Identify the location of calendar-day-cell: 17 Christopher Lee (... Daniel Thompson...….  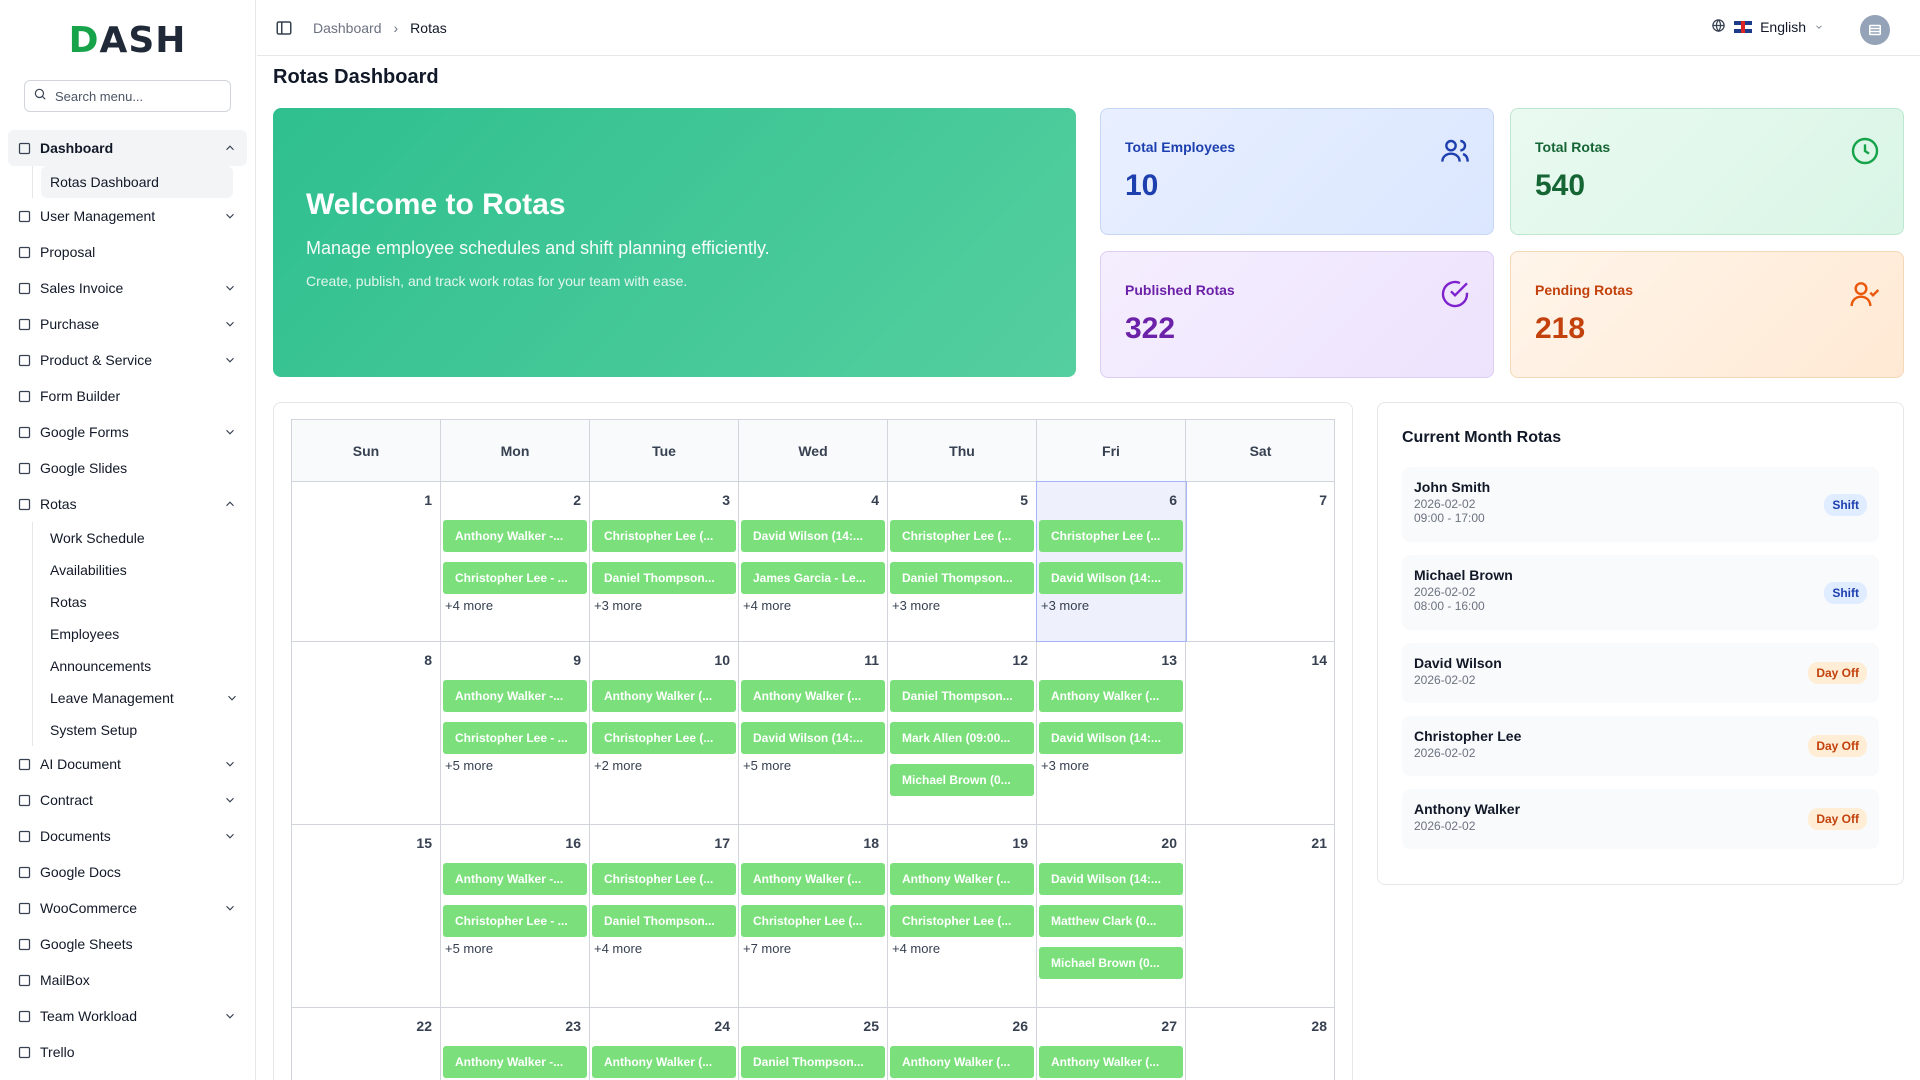
(664, 916).